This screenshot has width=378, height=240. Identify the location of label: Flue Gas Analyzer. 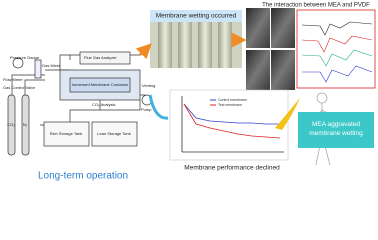
(100, 57).